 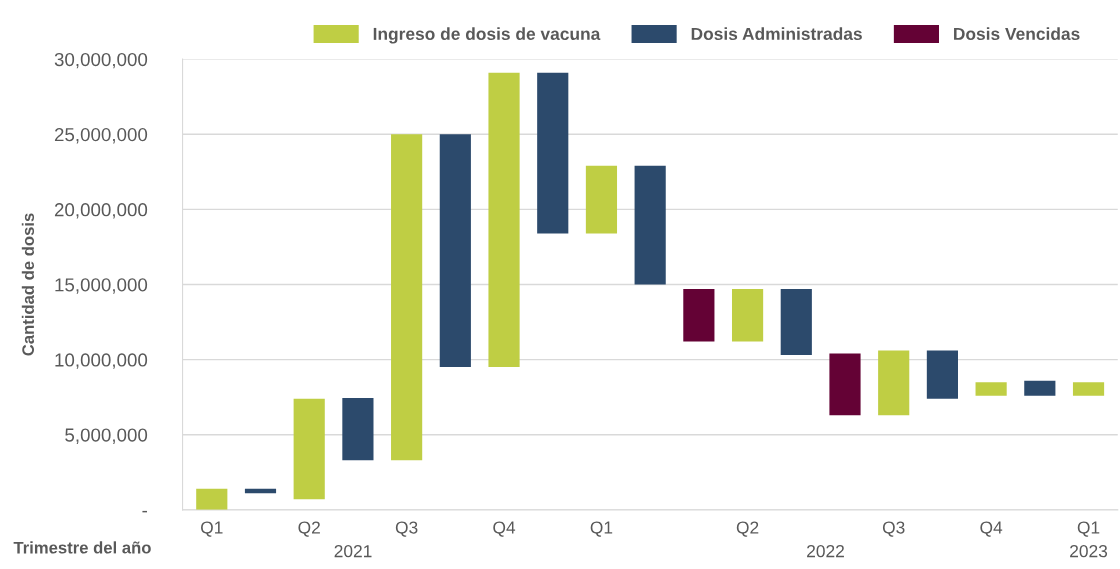 I want to click on legend-label: Dosis Vencidas, so click(x=1017, y=34).